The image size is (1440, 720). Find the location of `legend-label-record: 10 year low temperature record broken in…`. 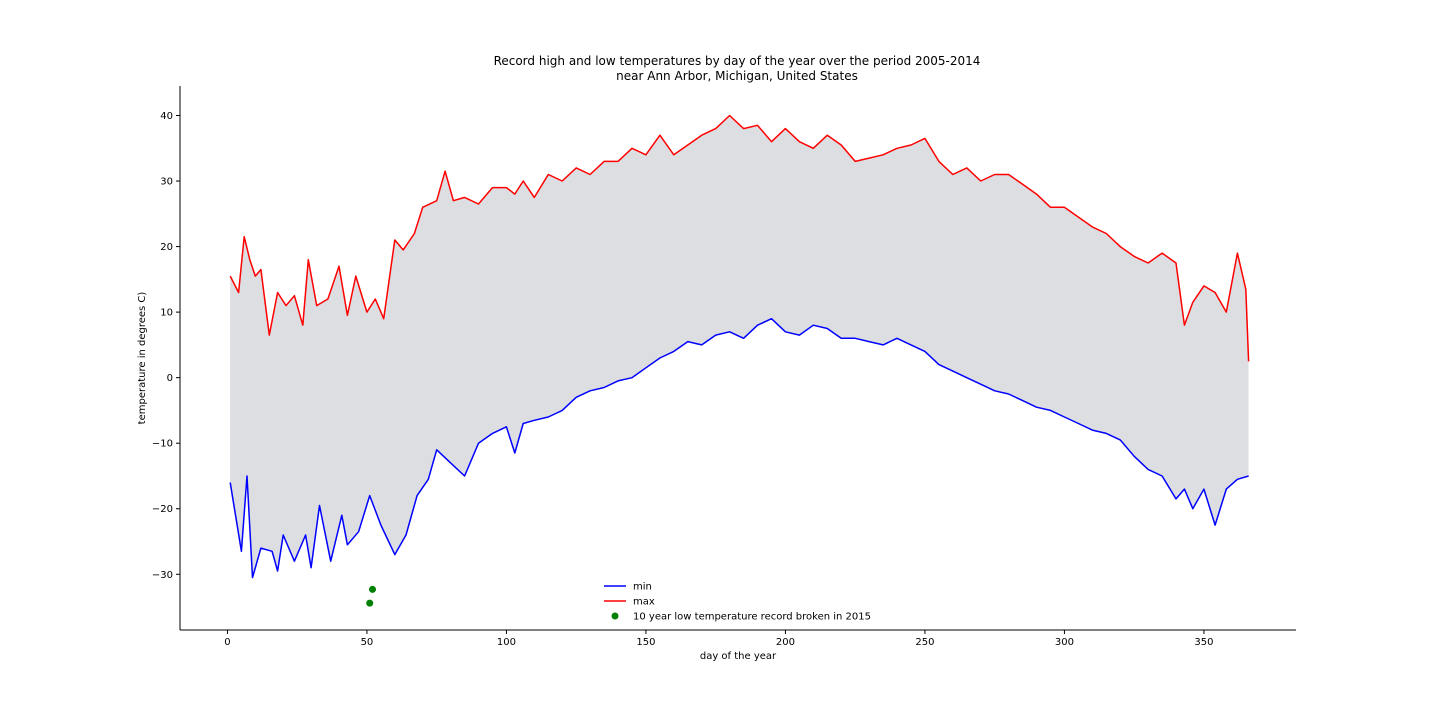

legend-label-record: 10 year low temperature record broken in… is located at coordinates (752, 617).